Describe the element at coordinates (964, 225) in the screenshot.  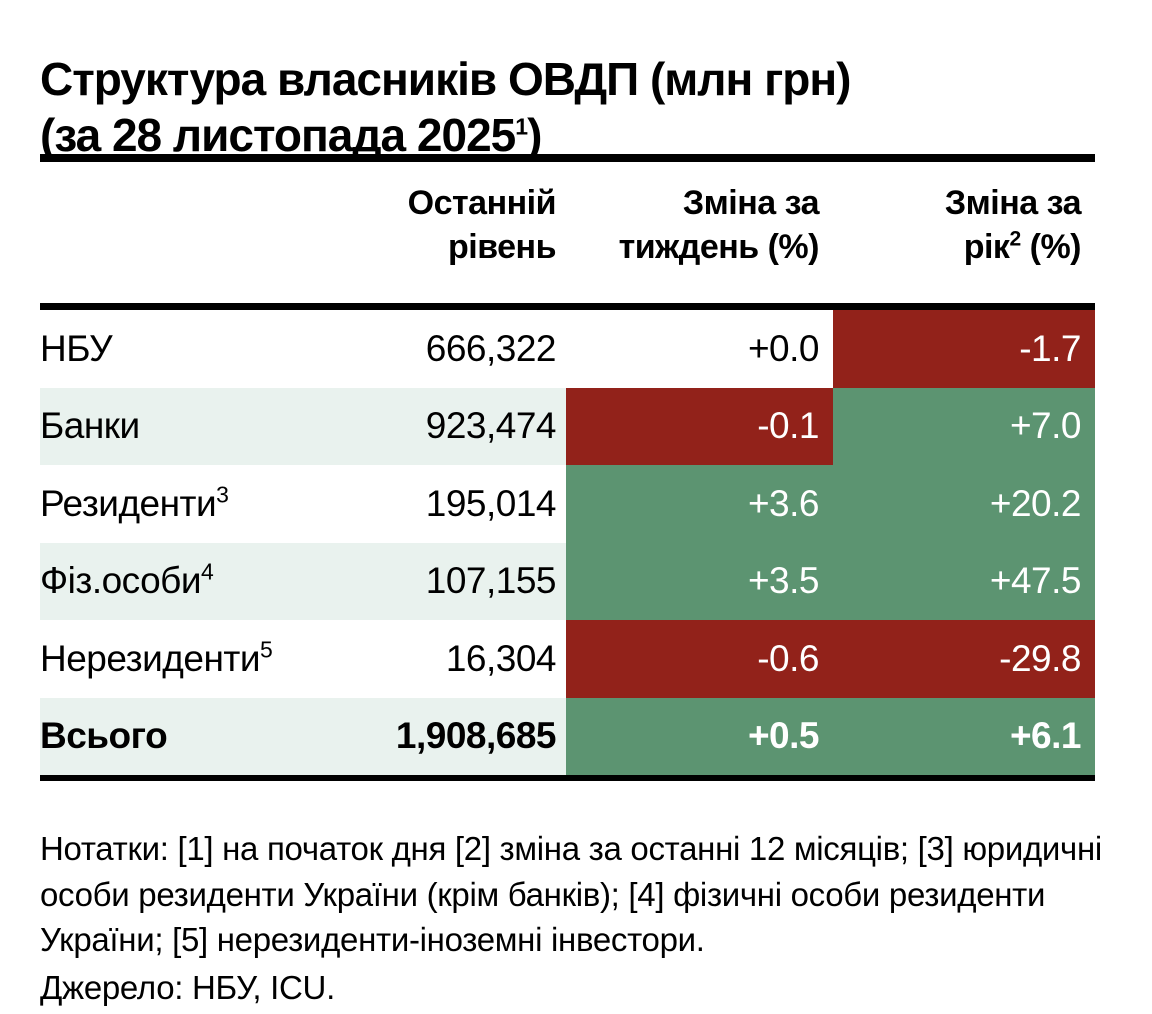
I see `header-year-column: Зміна за рік2 (%)` at that location.